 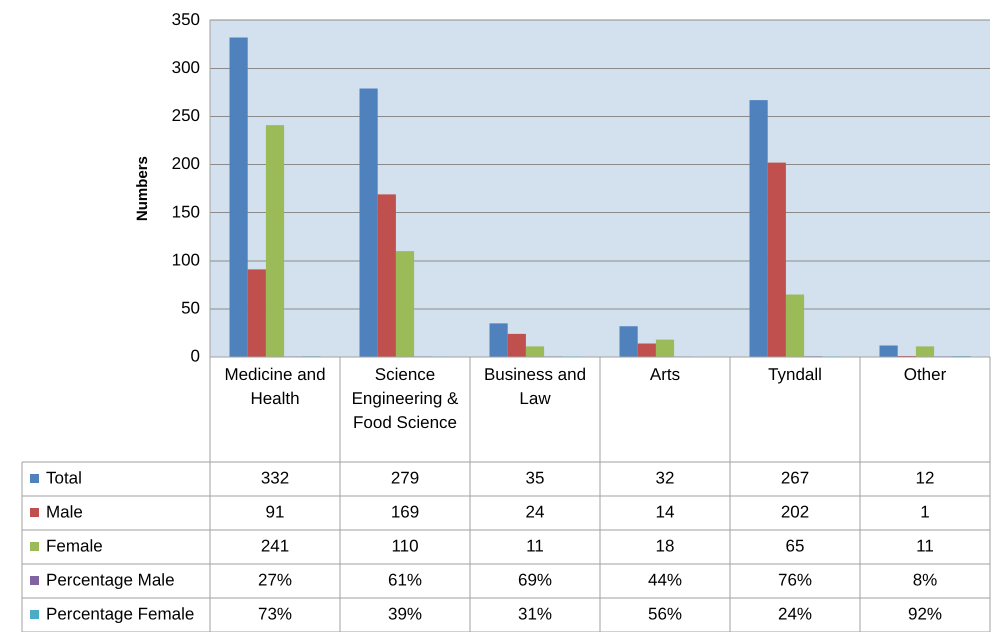 I want to click on data-label: 12, so click(x=925, y=478).